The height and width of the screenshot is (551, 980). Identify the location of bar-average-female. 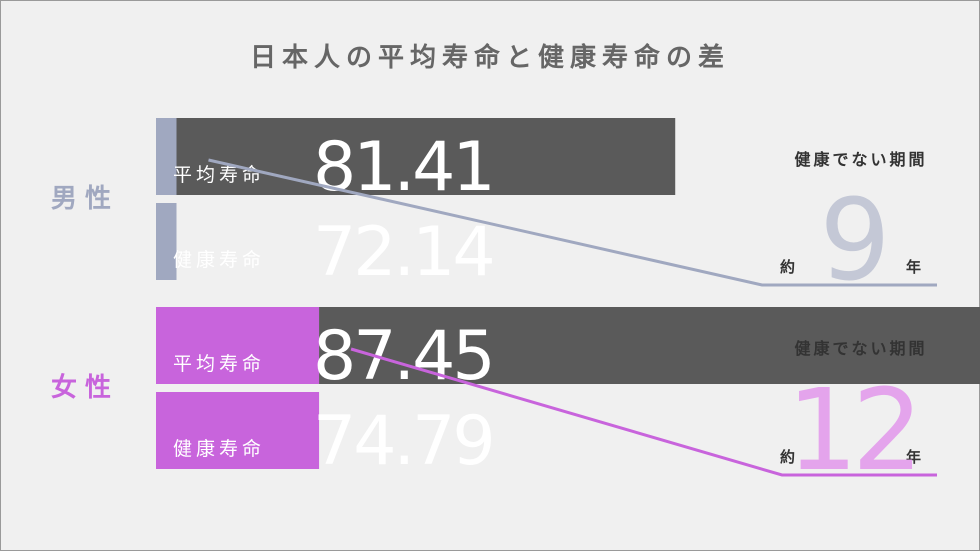
(238, 345).